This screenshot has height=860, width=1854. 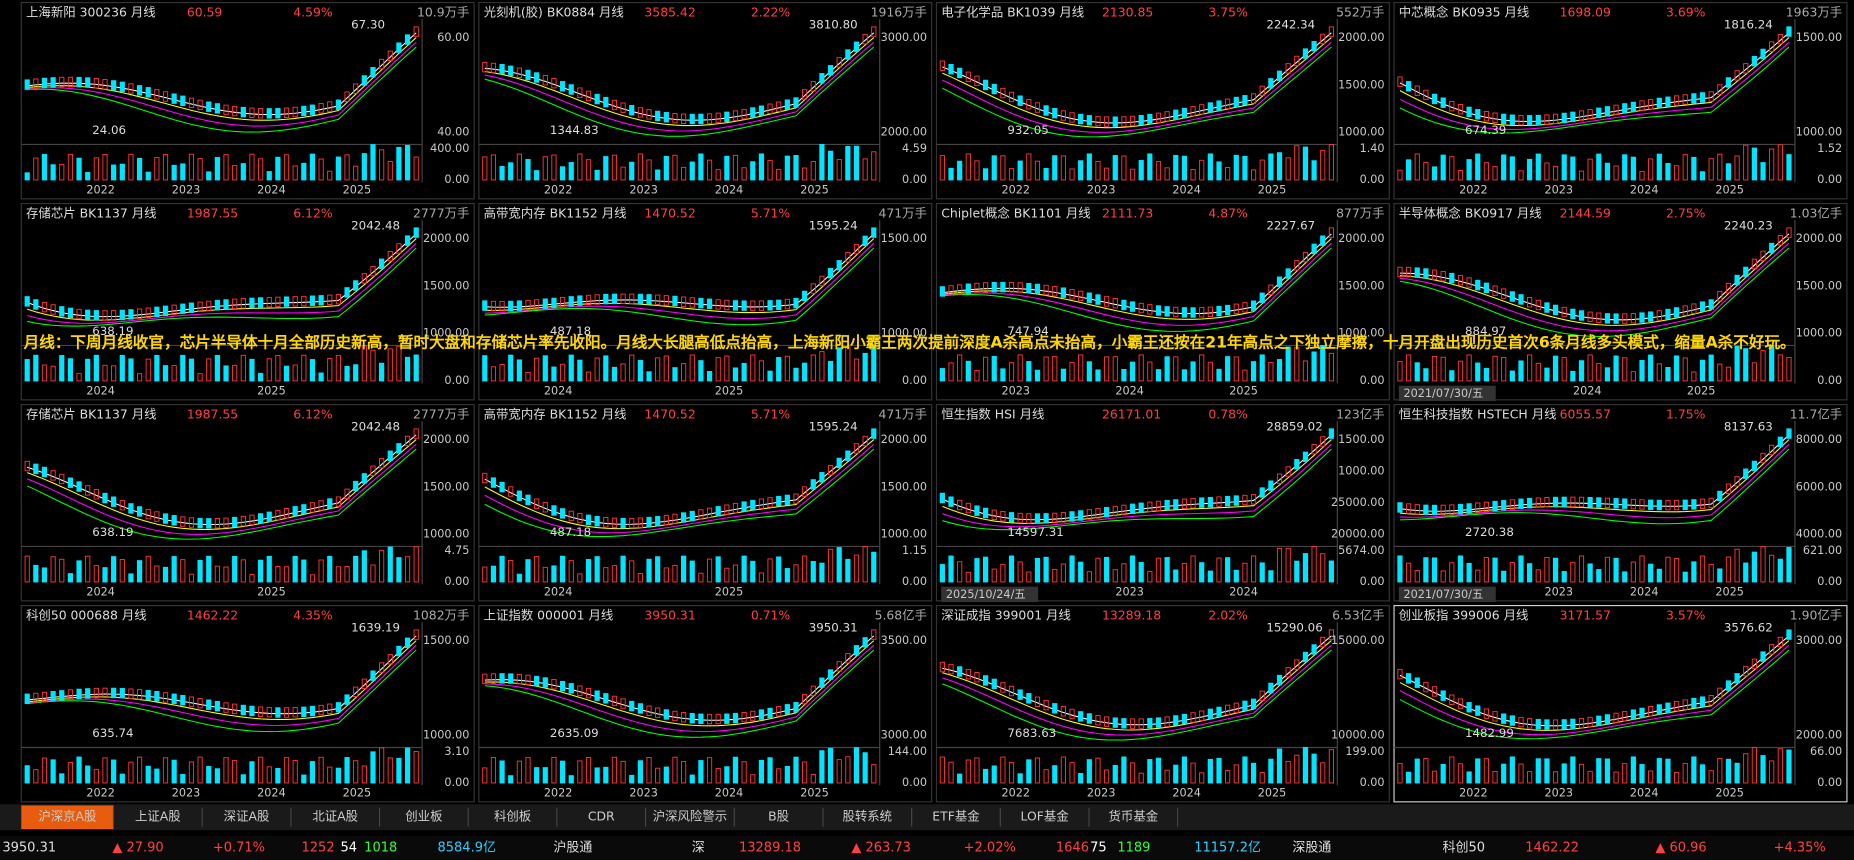 I want to click on panel-pct: 0.71%, so click(x=771, y=615).